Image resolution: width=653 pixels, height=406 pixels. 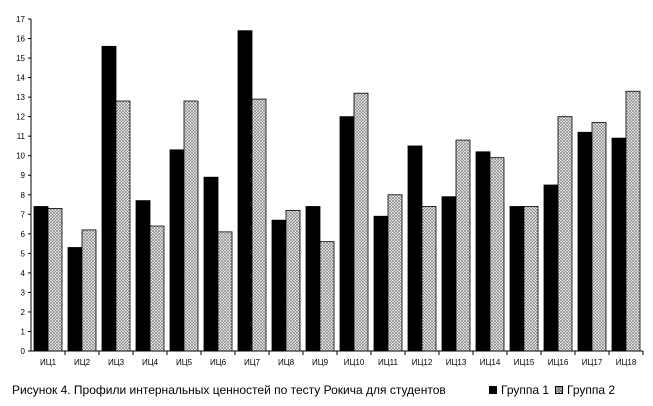 What do you see at coordinates (23, 292) in the screenshot?
I see `y-tick-label: 3` at bounding box center [23, 292].